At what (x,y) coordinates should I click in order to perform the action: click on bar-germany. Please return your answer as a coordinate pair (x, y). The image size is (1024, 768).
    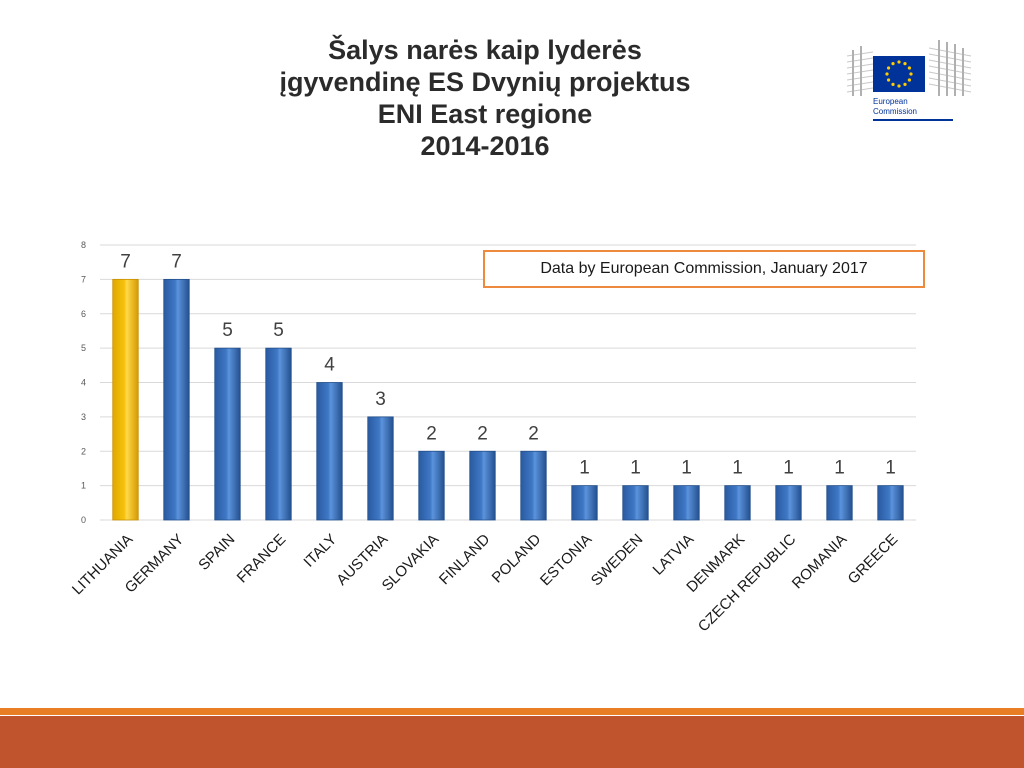
    Looking at the image, I should click on (176, 399).